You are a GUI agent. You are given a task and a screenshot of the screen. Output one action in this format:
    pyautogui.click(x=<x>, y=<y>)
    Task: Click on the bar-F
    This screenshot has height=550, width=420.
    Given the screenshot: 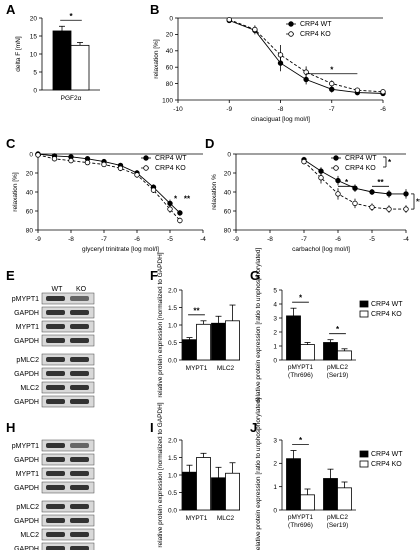 What is the action you would take?
    pyautogui.click(x=203, y=342)
    